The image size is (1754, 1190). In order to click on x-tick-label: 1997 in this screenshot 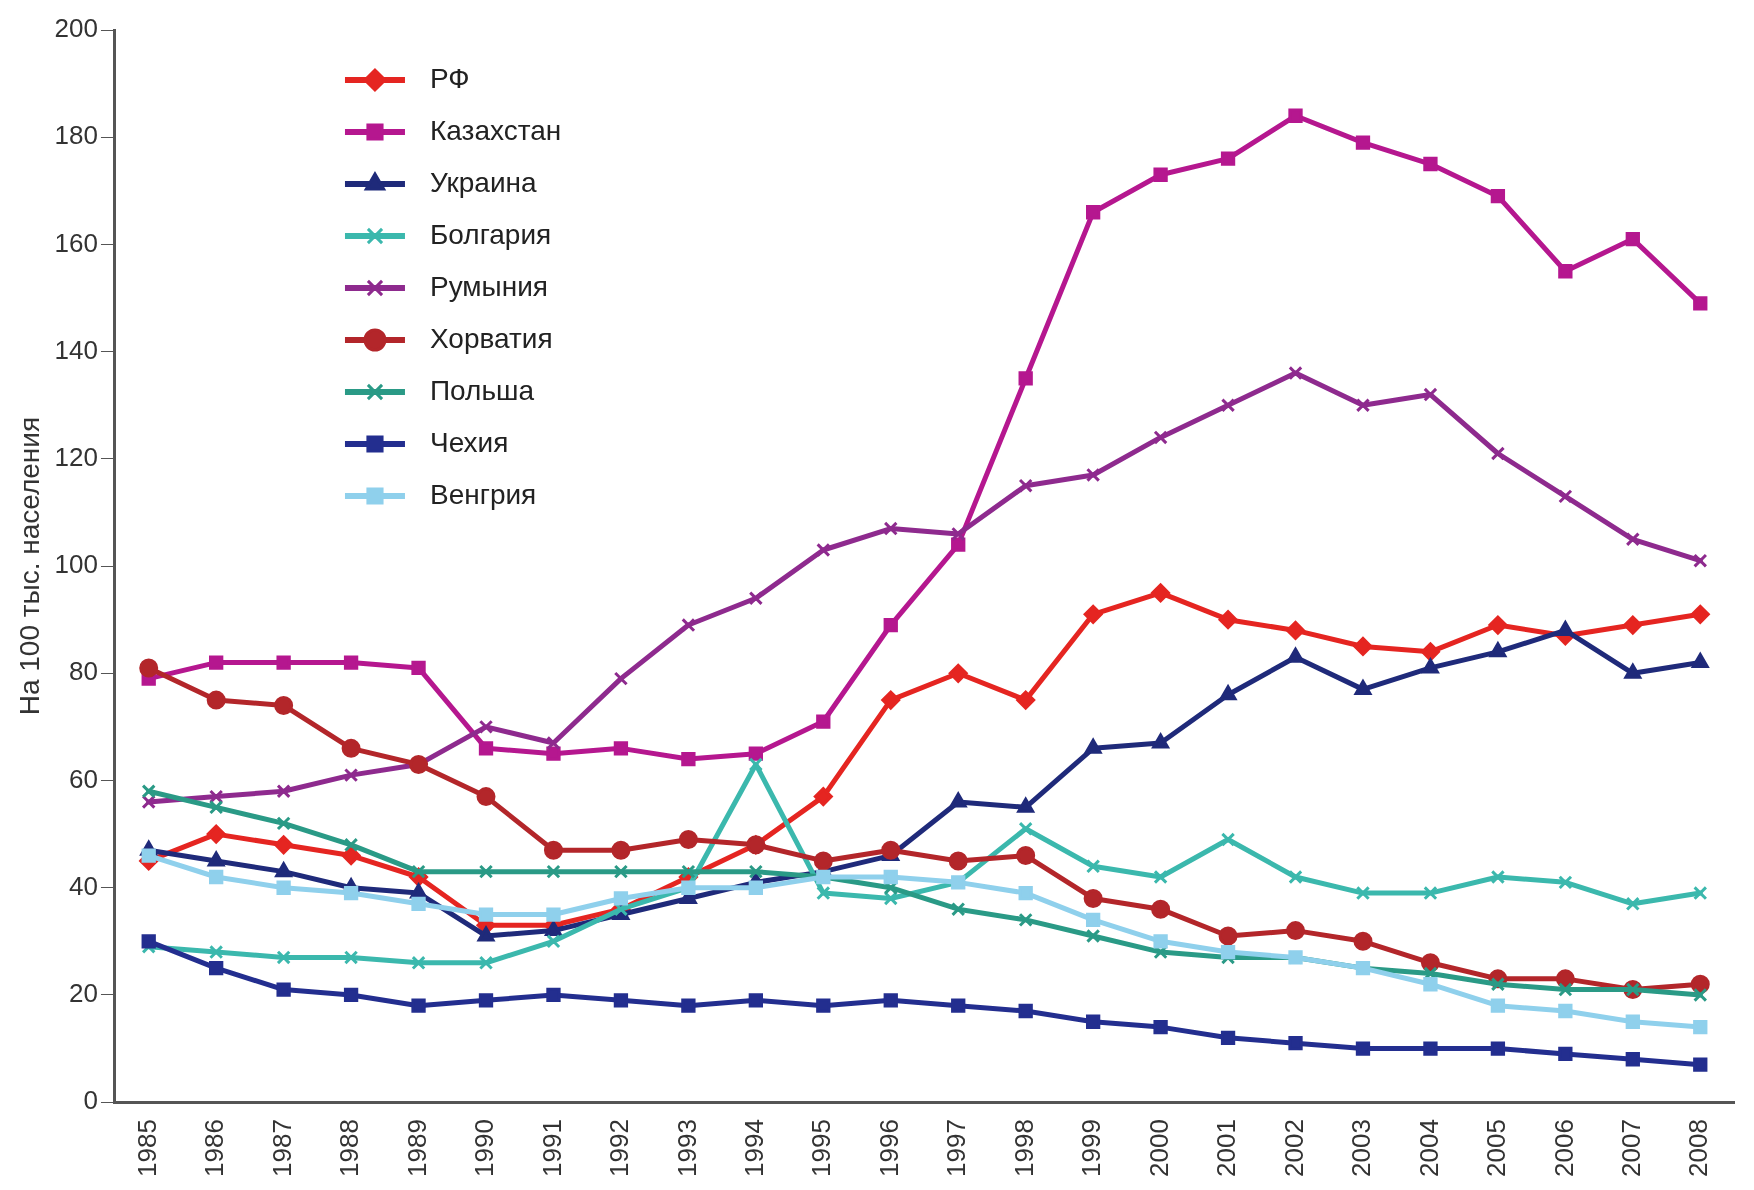, I will do `click(956, 1148)`.